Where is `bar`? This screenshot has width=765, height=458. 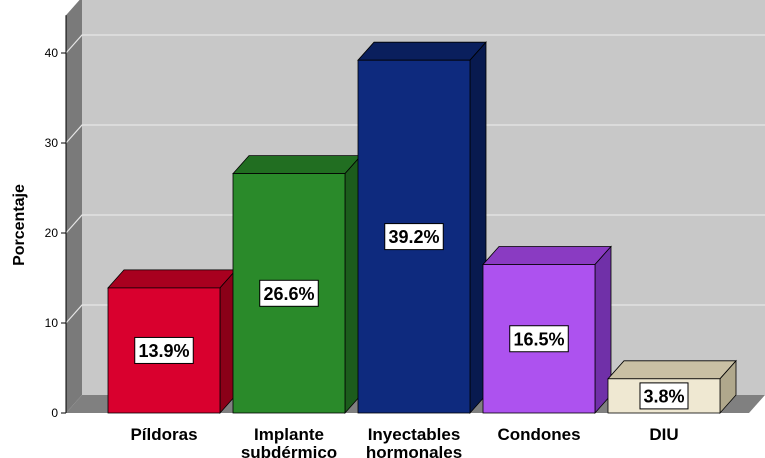
bar is located at coordinates (422, 228).